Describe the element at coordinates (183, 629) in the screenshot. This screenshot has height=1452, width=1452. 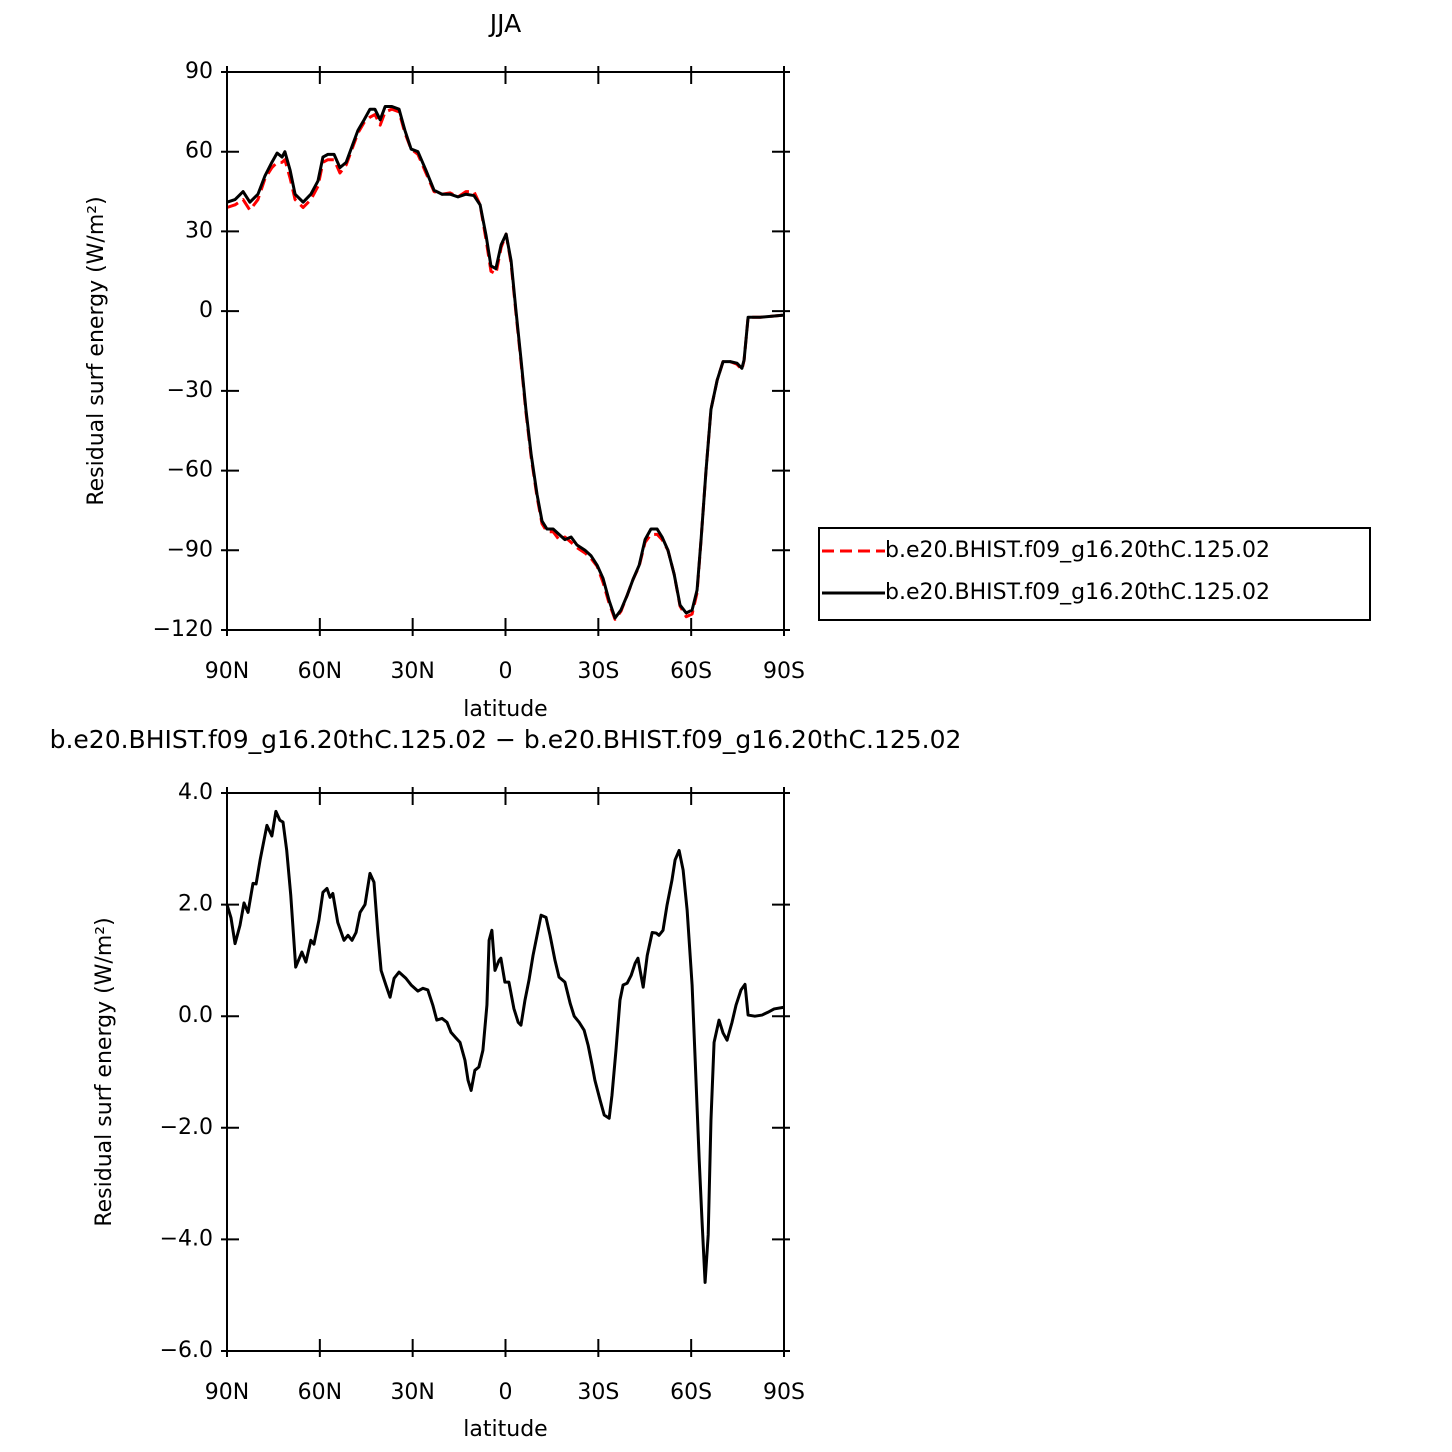
I see `y-tick-label: −120` at that location.